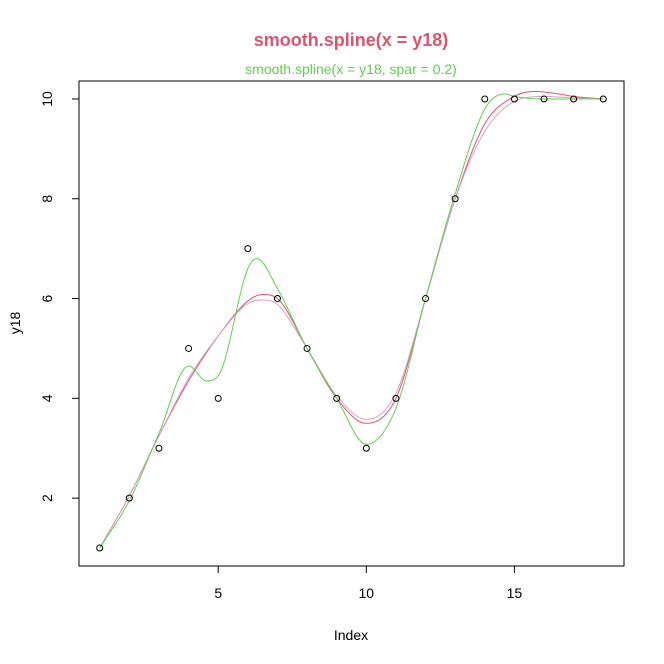  What do you see at coordinates (59, 296) in the screenshot?
I see `y-axis: 2 4 6 8 10` at bounding box center [59, 296].